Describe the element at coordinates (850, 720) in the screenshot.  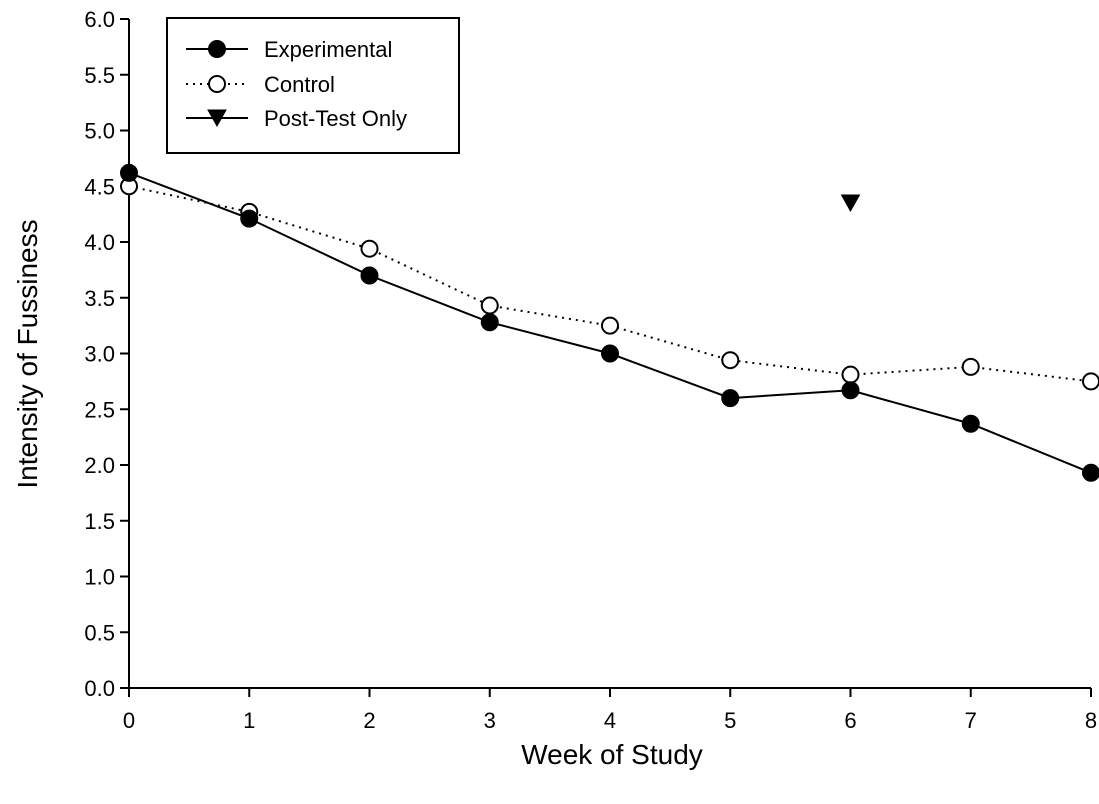
I see `x-tick-label: 6` at that location.